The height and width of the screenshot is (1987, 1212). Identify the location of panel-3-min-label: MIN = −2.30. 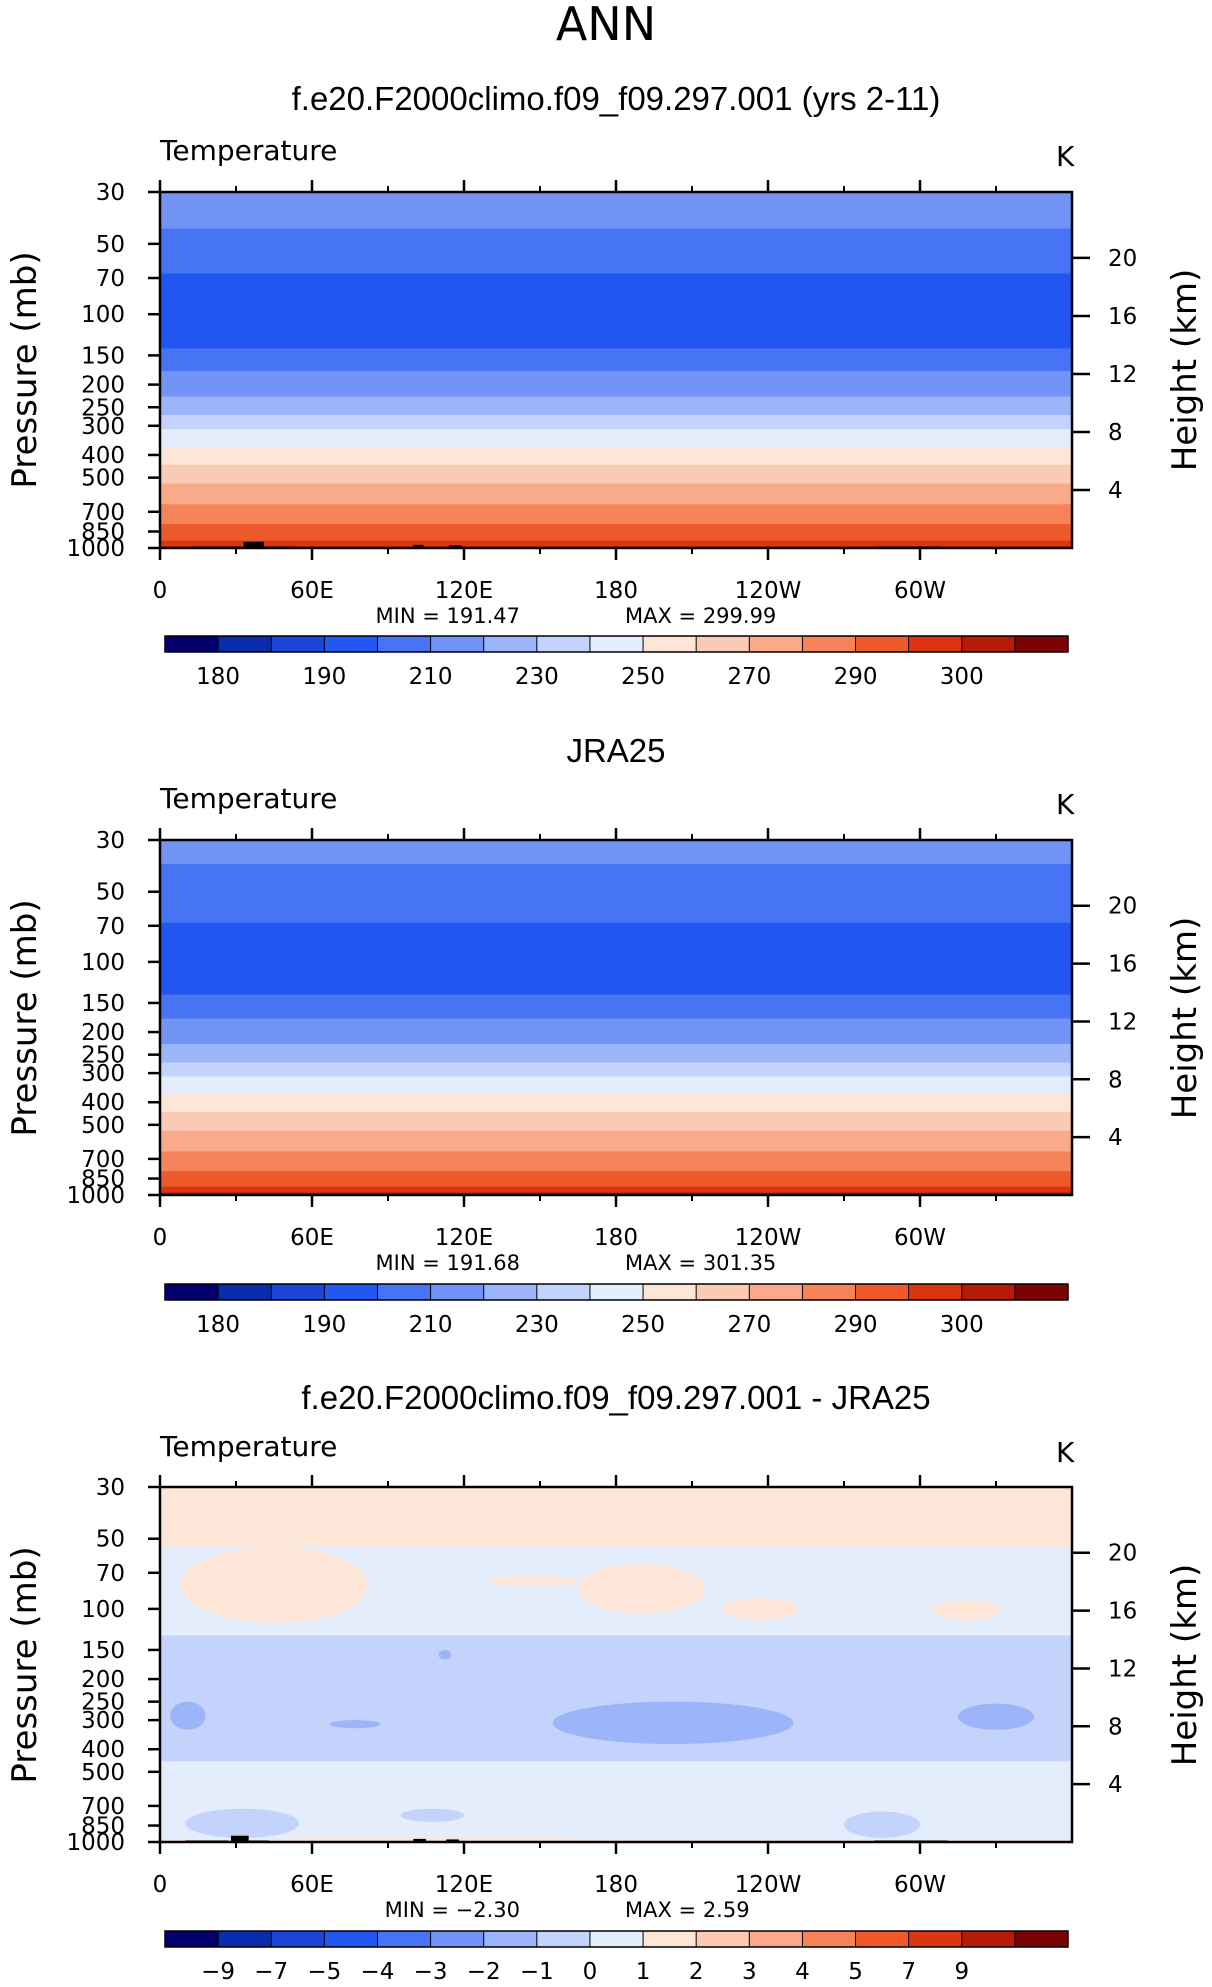
(452, 1910).